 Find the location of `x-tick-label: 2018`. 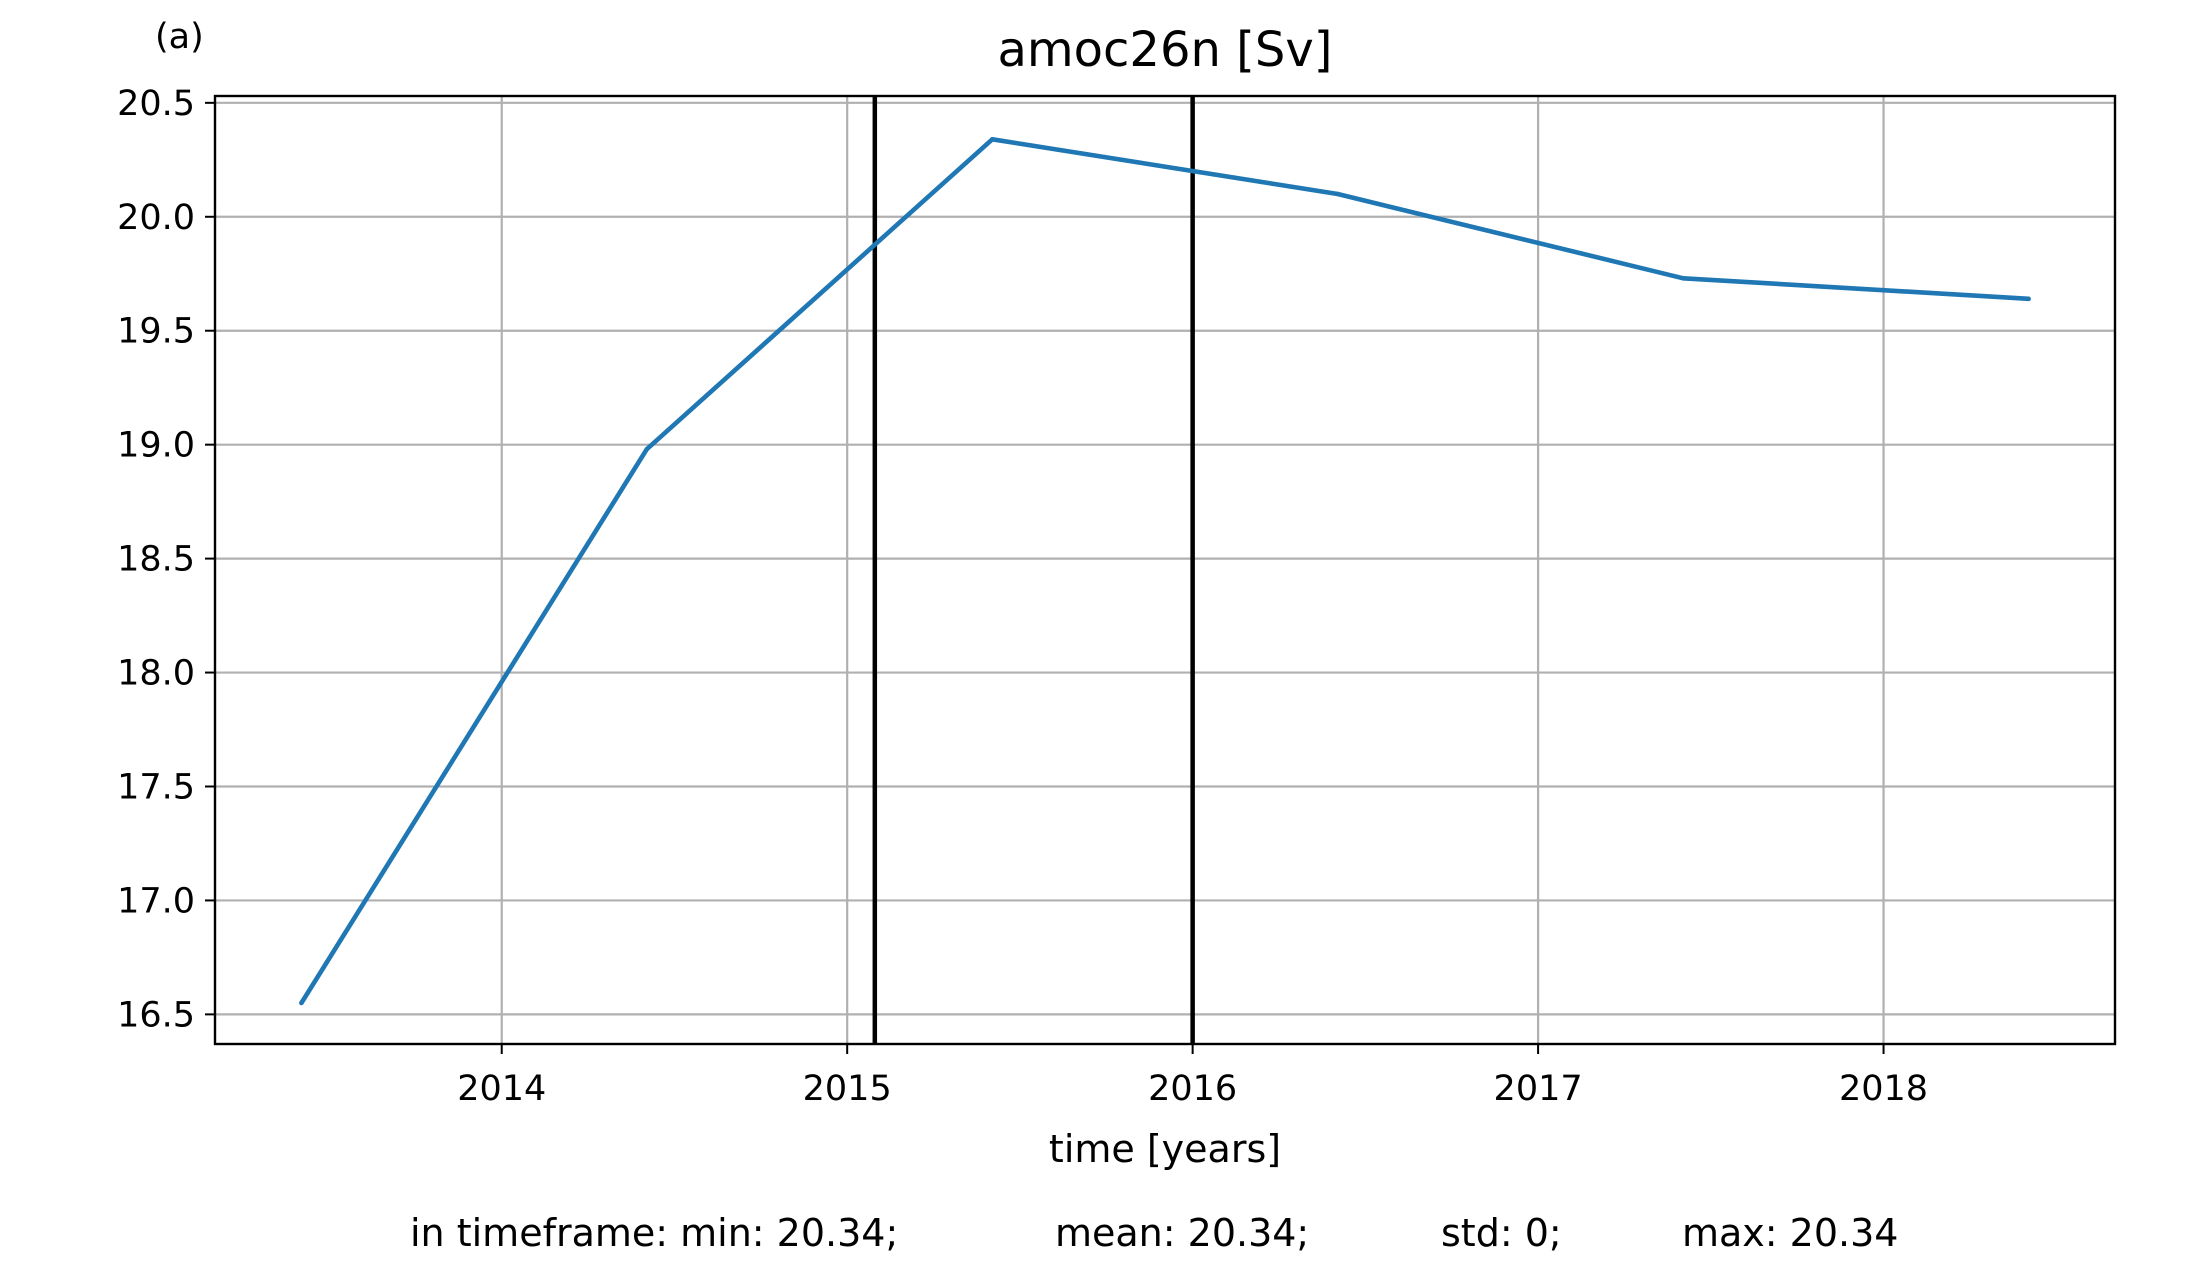

x-tick-label: 2018 is located at coordinates (1883, 1089).